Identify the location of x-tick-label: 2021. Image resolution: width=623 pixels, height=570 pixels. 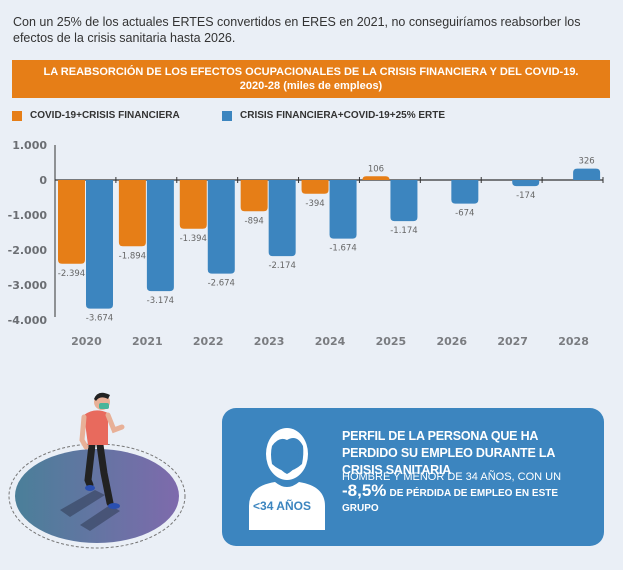
(147, 341).